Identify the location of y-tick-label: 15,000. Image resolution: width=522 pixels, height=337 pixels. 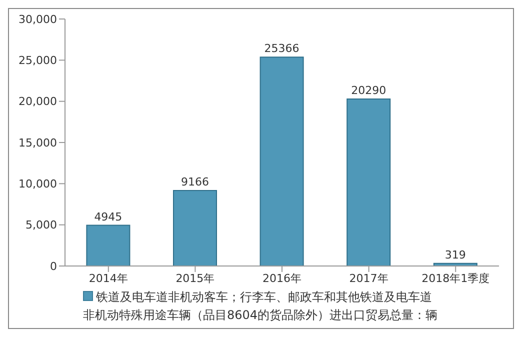
(37, 143).